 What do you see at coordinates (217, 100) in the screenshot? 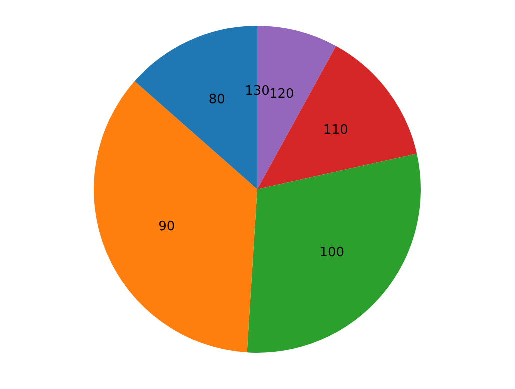
I see `slice-label: 80` at bounding box center [217, 100].